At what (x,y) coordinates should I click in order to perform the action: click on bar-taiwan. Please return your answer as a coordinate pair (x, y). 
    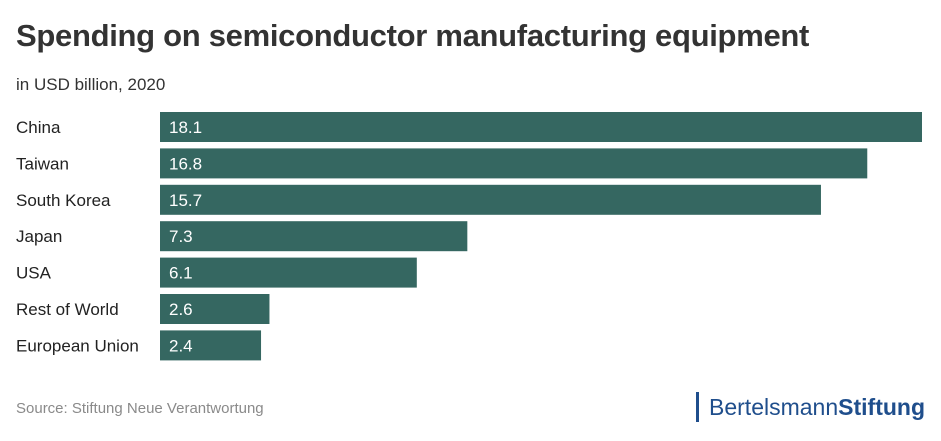
    Looking at the image, I should click on (514, 163).